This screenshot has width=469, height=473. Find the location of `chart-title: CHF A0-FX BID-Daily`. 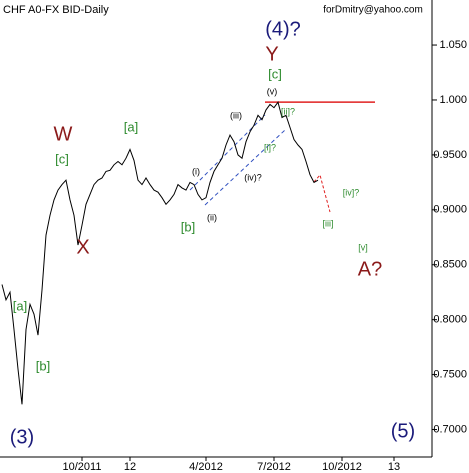

chart-title: CHF A0-FX BID-Daily is located at coordinates (56, 10).